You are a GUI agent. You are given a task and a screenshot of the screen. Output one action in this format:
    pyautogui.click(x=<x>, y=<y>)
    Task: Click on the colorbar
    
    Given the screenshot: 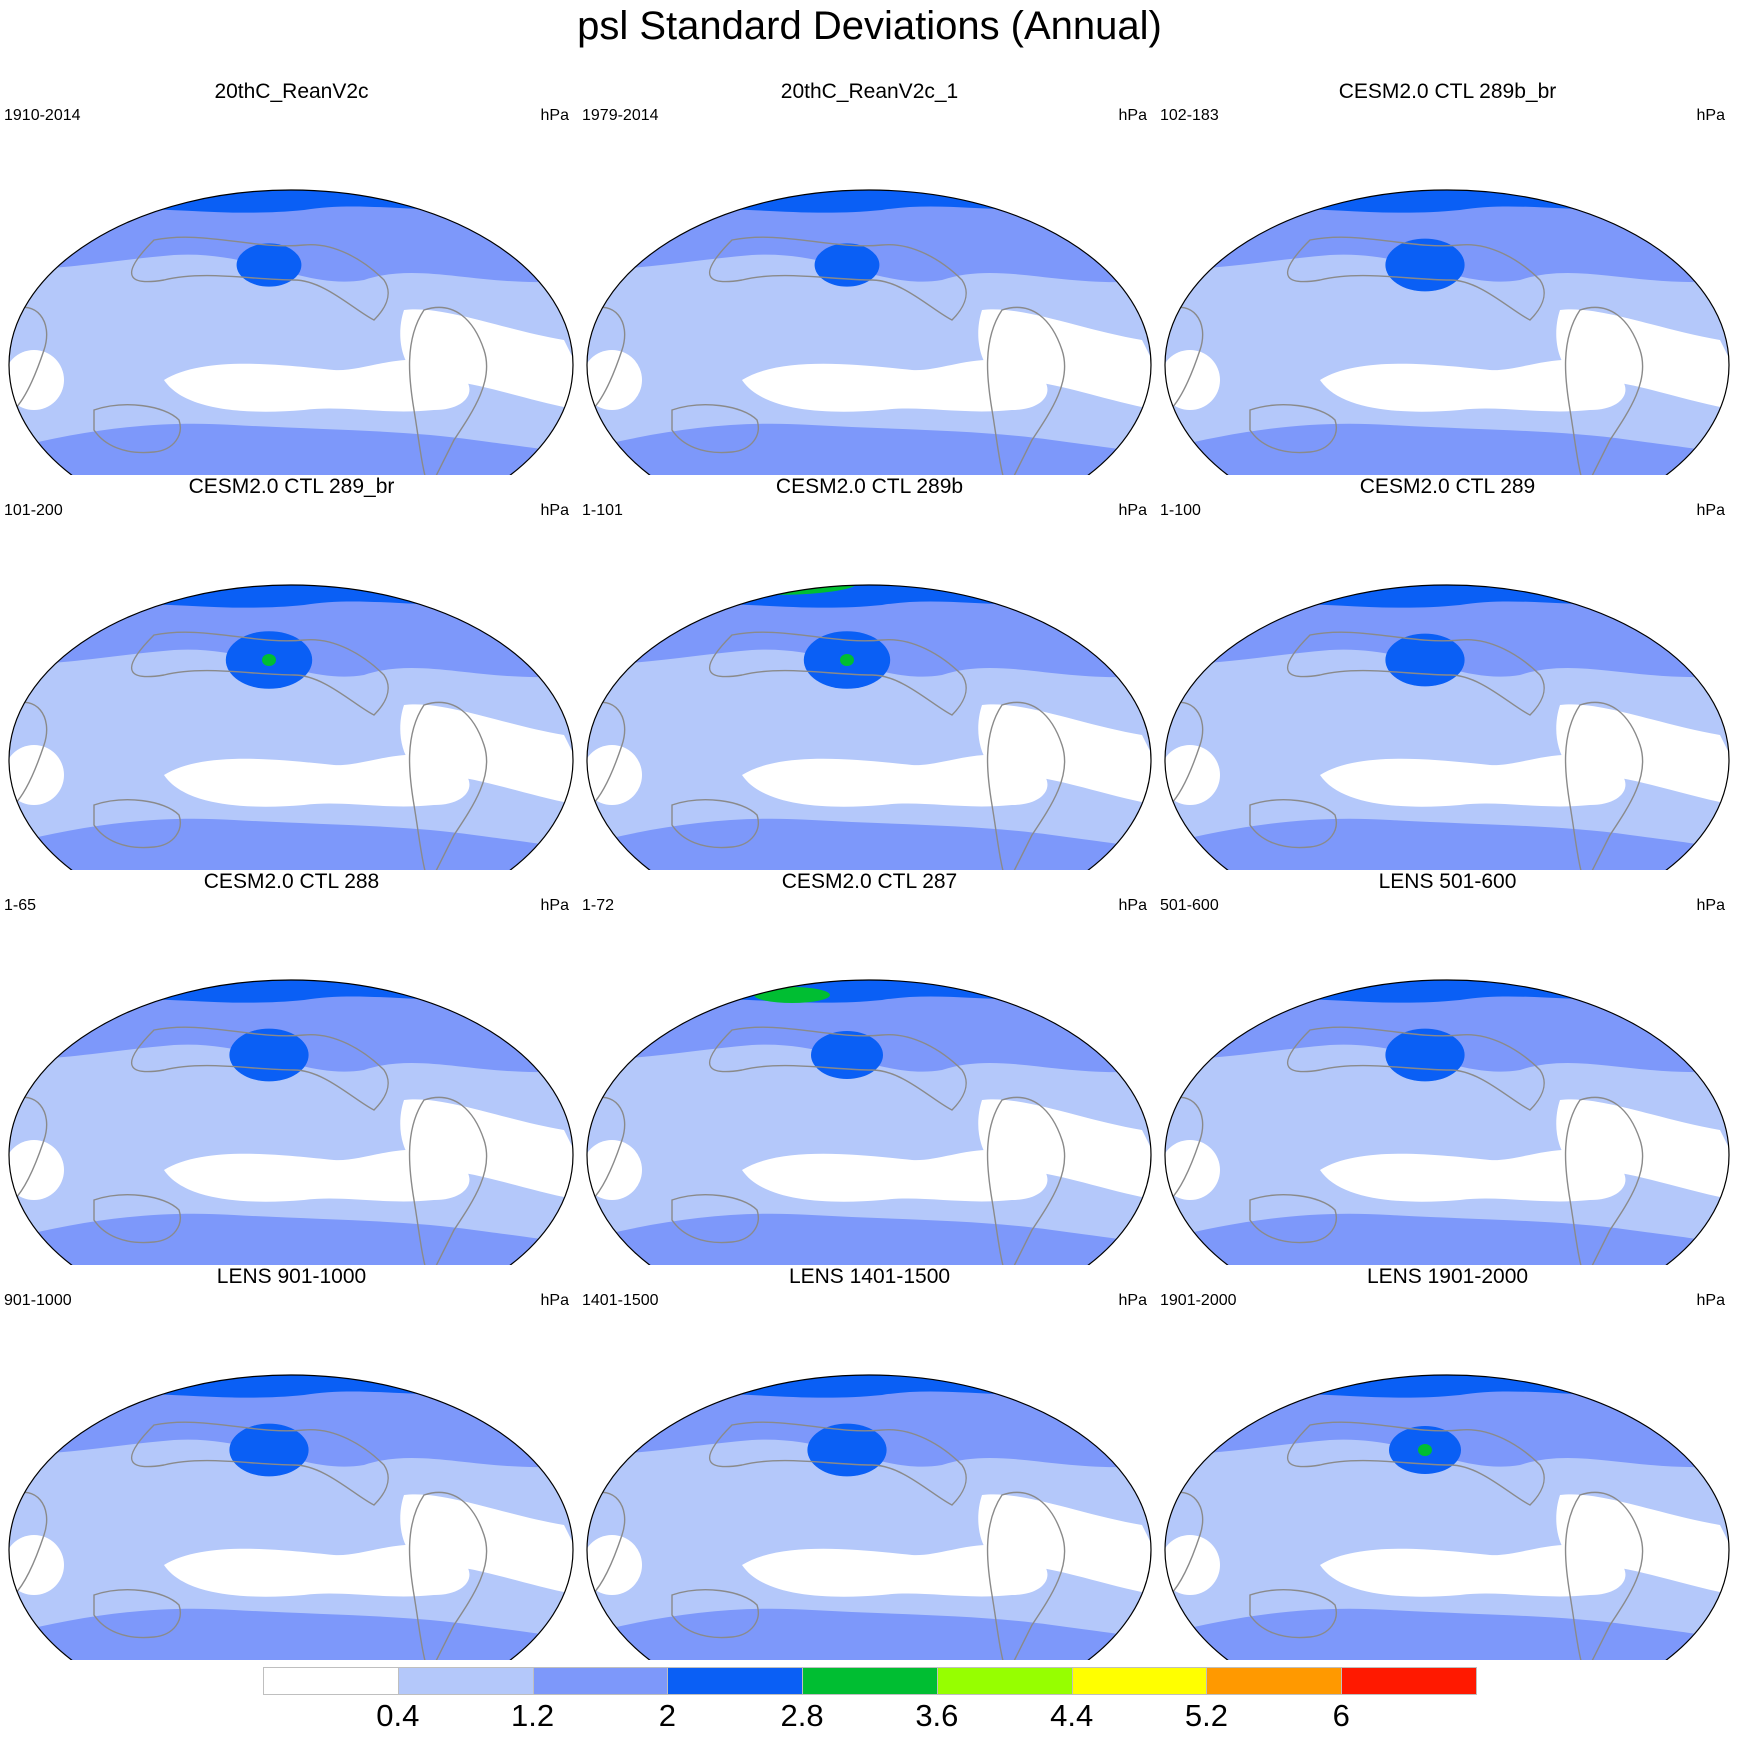 What is the action you would take?
    pyautogui.click(x=870, y=1681)
    